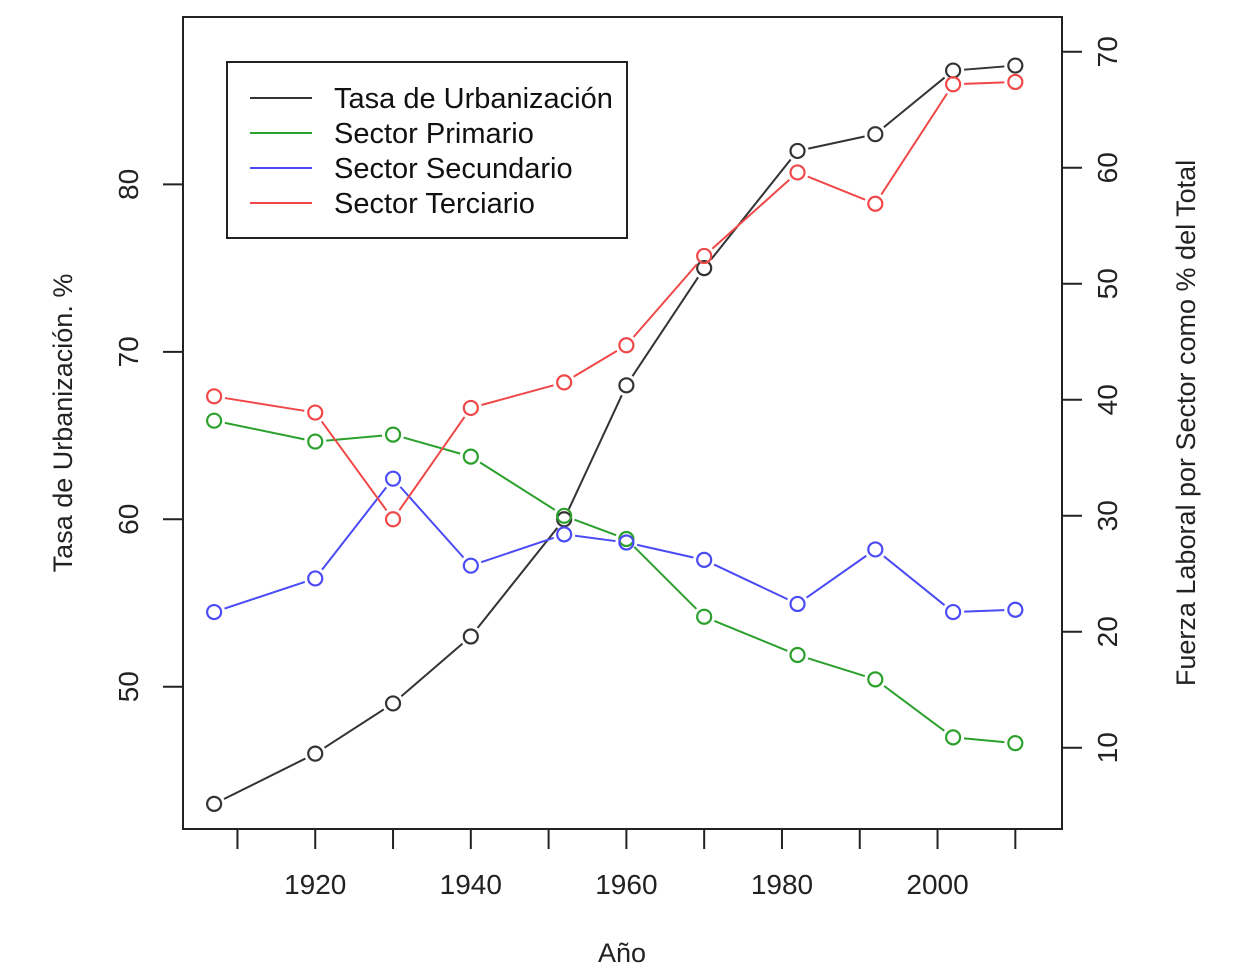 Image resolution: width=1240 pixels, height=979 pixels. Describe the element at coordinates (434, 204) in the screenshot. I see `legend-label: Sector Terciario` at that location.